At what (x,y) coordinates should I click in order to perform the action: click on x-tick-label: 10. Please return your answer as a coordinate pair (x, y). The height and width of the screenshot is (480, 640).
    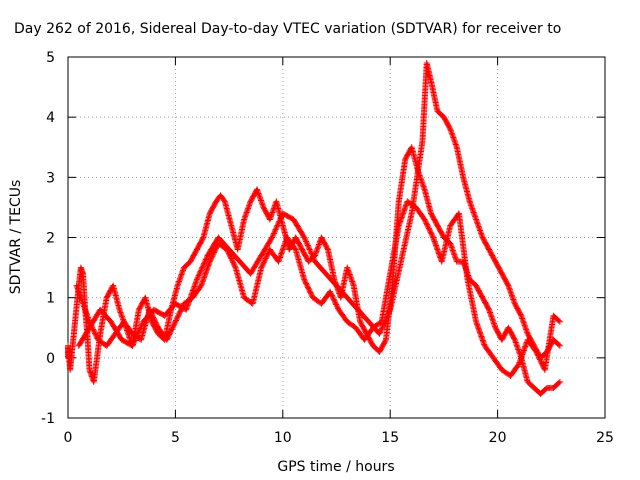
    Looking at the image, I should click on (283, 438).